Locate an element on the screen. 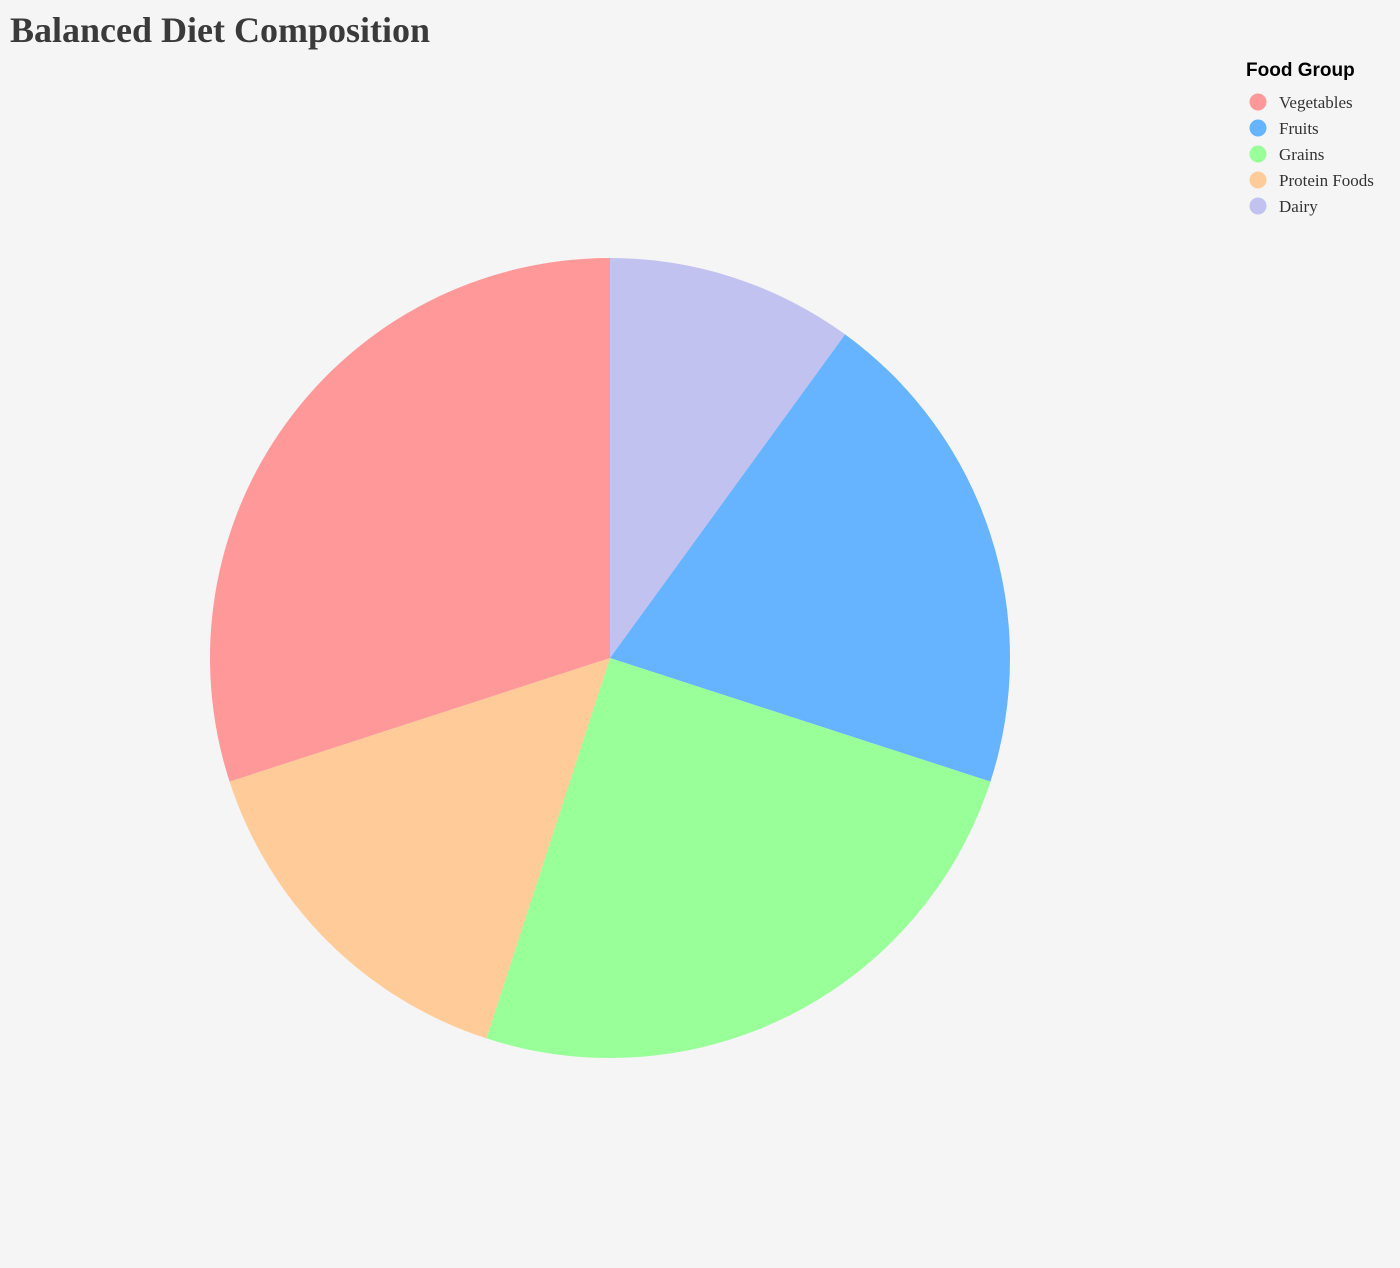 The image size is (1400, 1268). legend-swatch-protein-foods is located at coordinates (1258, 180).